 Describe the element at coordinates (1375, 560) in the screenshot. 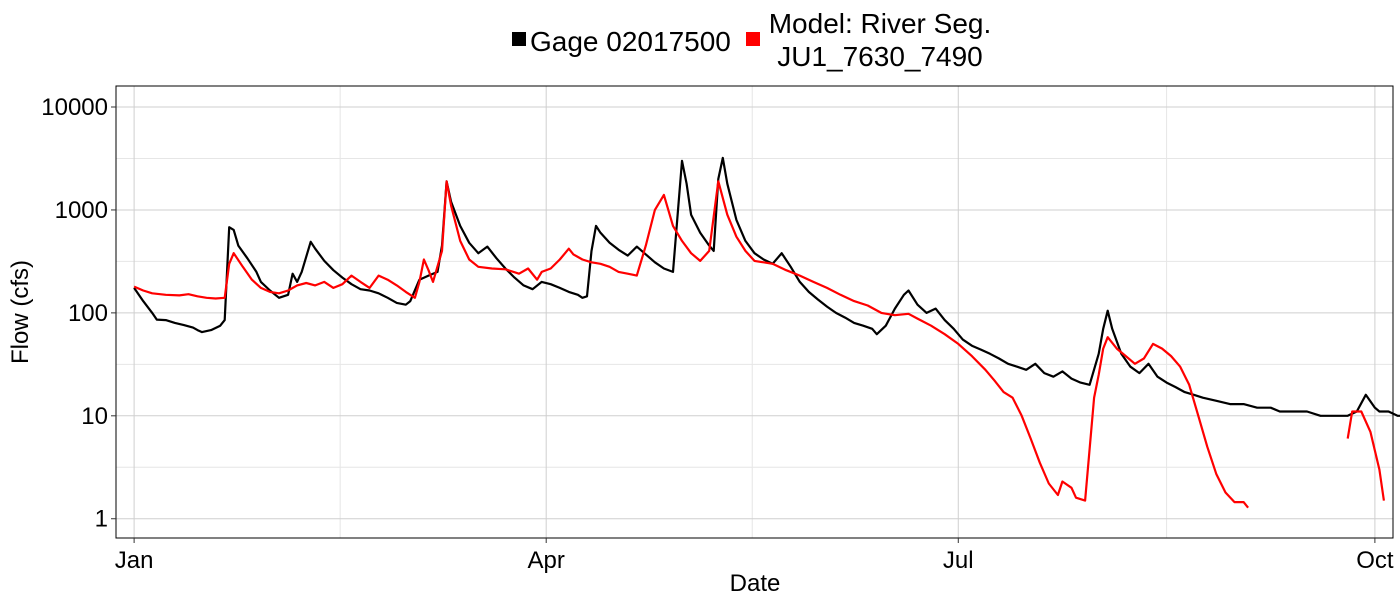

I see `x-tick-label: Oct` at that location.